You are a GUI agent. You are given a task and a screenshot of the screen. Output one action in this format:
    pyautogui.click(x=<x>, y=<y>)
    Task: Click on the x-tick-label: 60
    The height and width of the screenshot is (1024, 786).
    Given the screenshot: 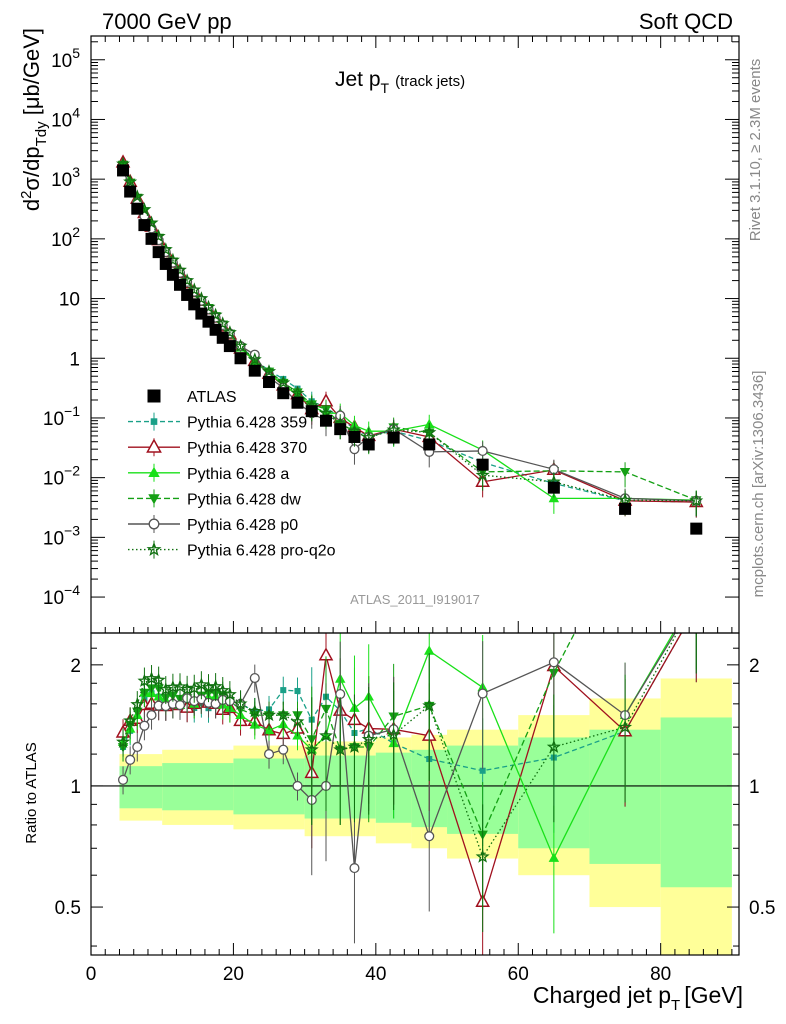 What is the action you would take?
    pyautogui.click(x=518, y=974)
    